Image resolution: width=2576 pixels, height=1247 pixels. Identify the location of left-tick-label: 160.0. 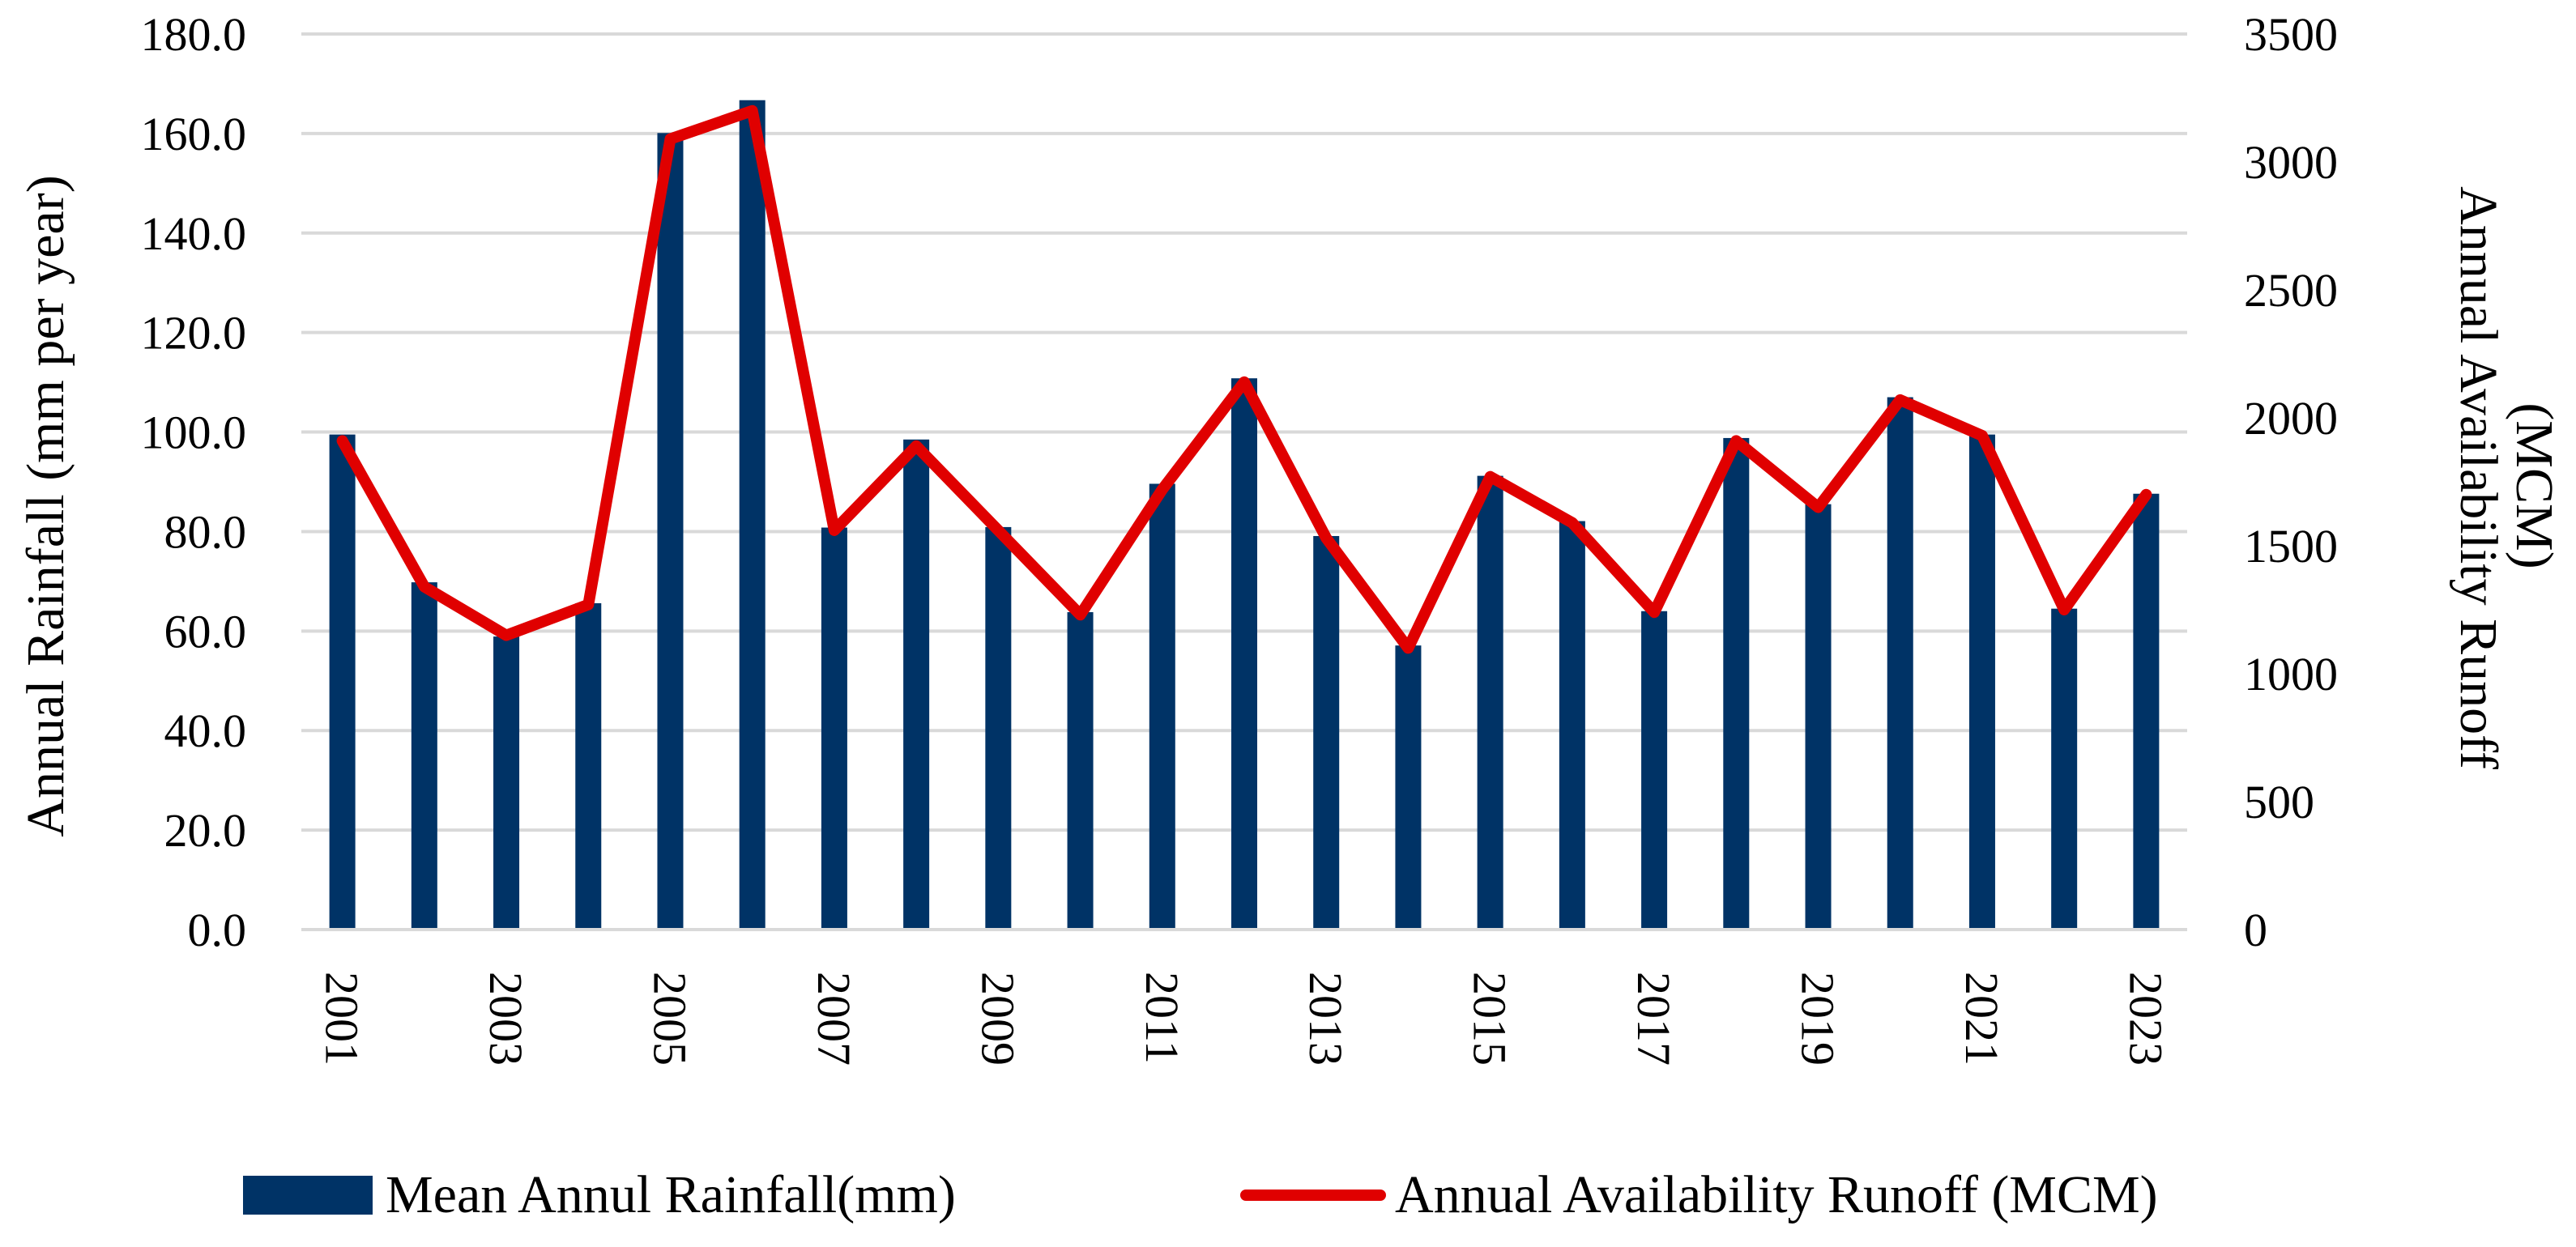
(194, 134).